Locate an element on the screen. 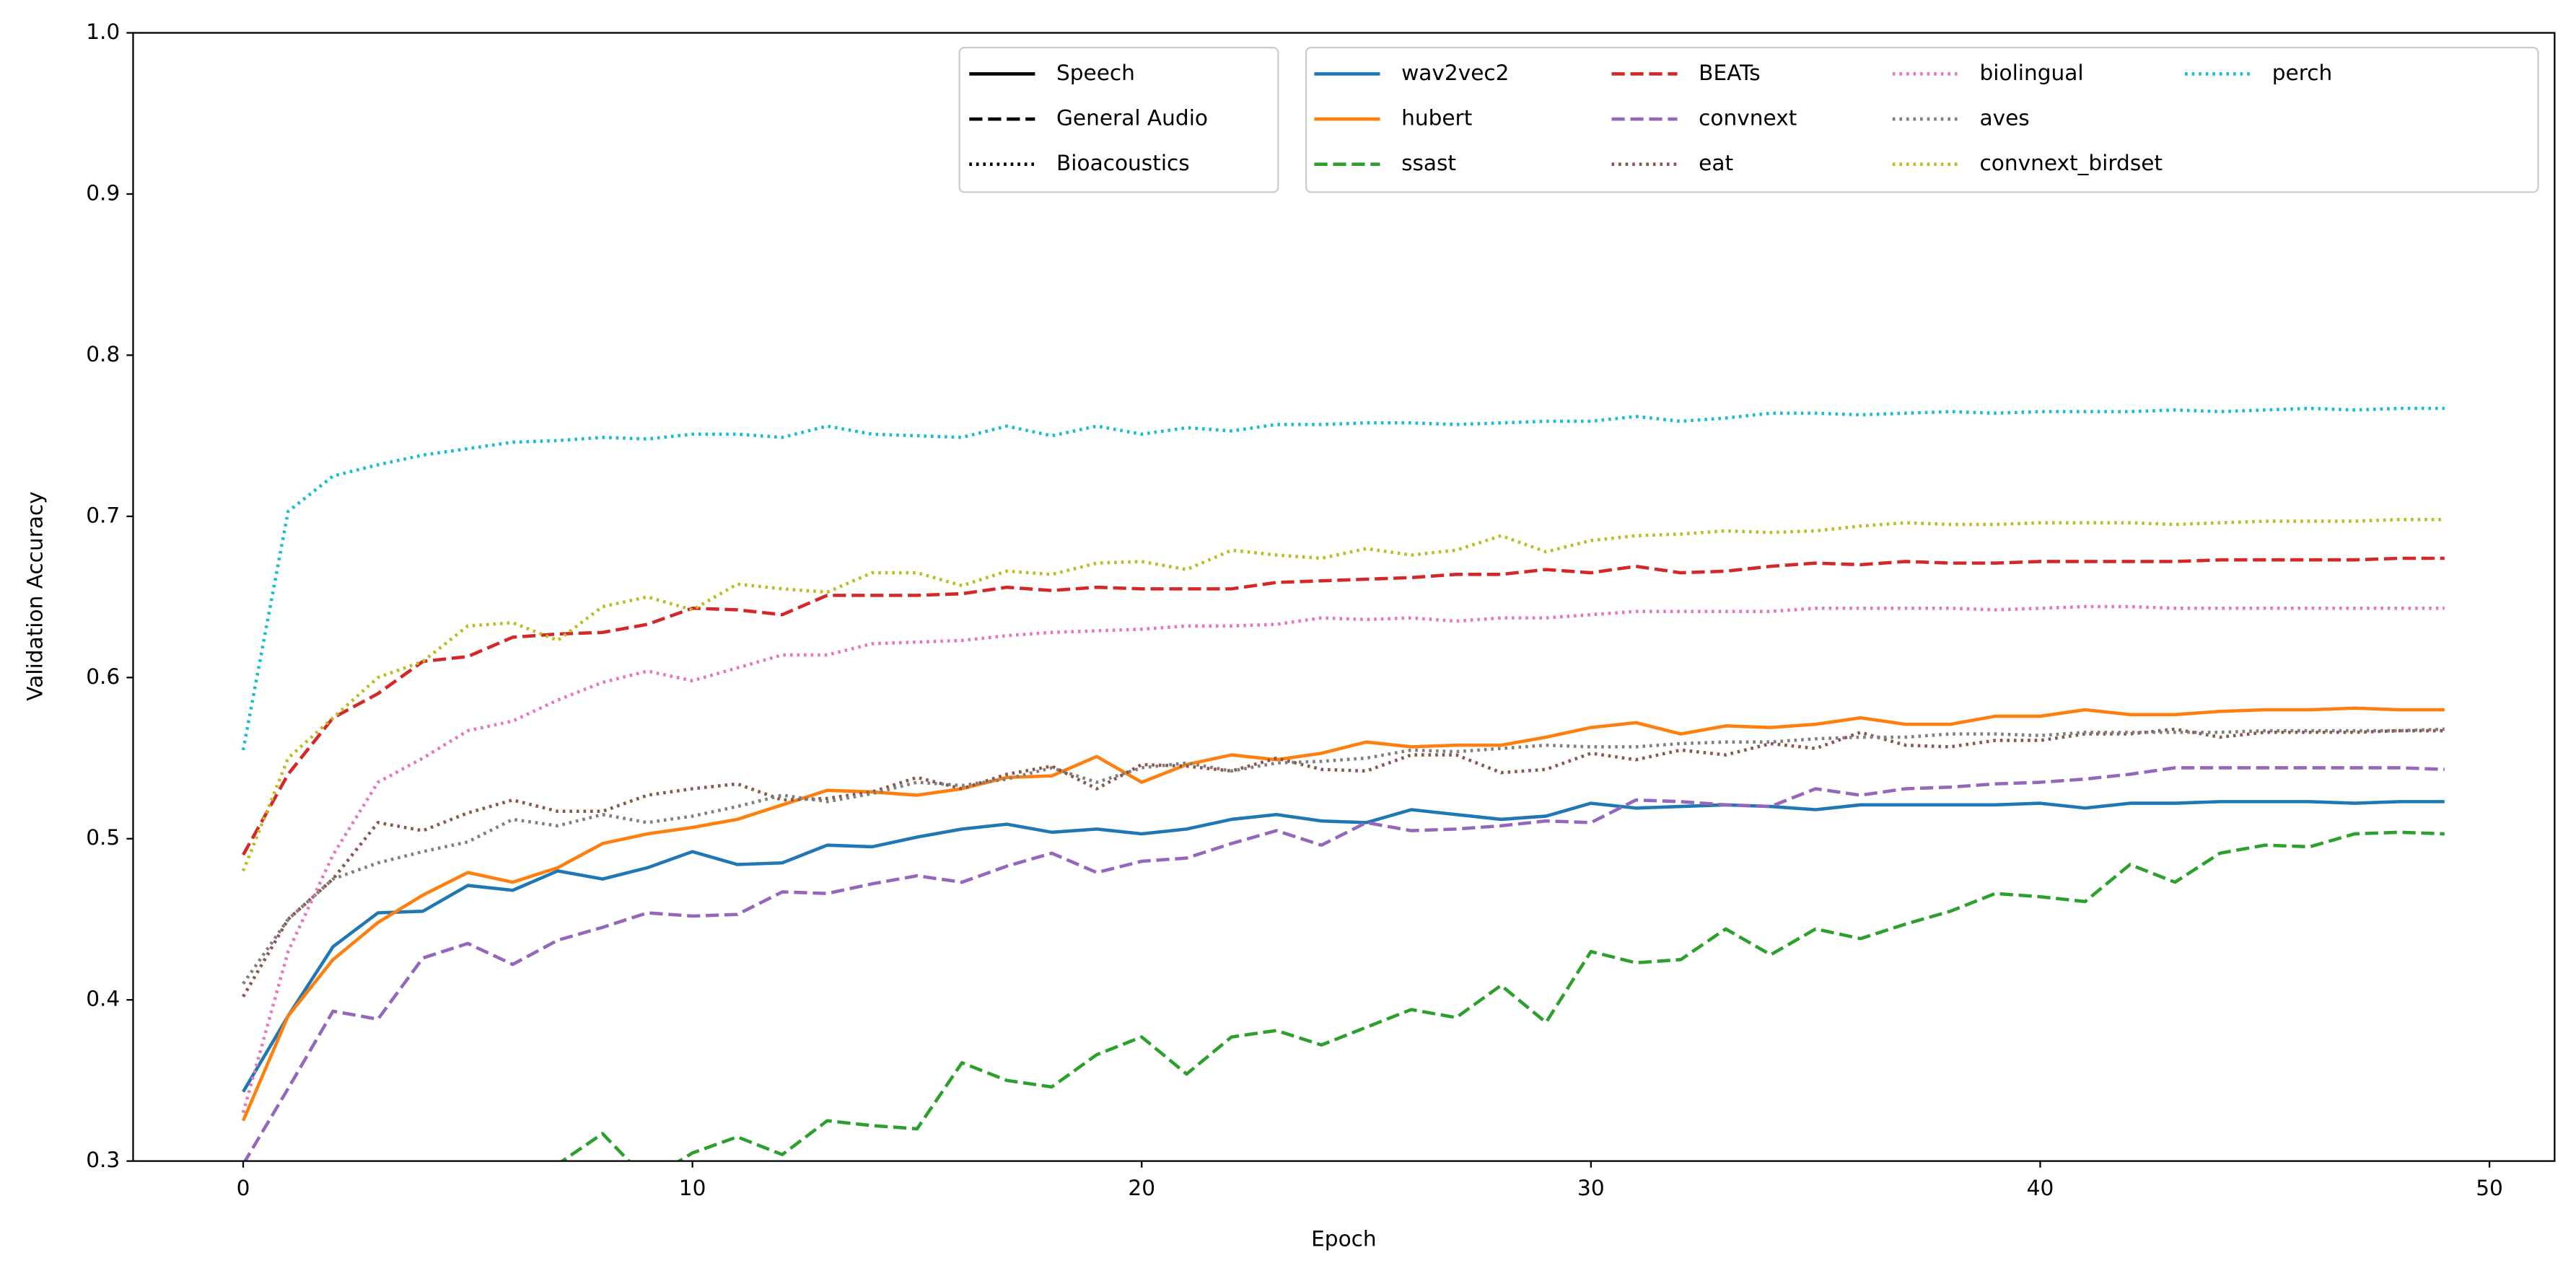  legend-label: convnext_birdset is located at coordinates (2071, 163).